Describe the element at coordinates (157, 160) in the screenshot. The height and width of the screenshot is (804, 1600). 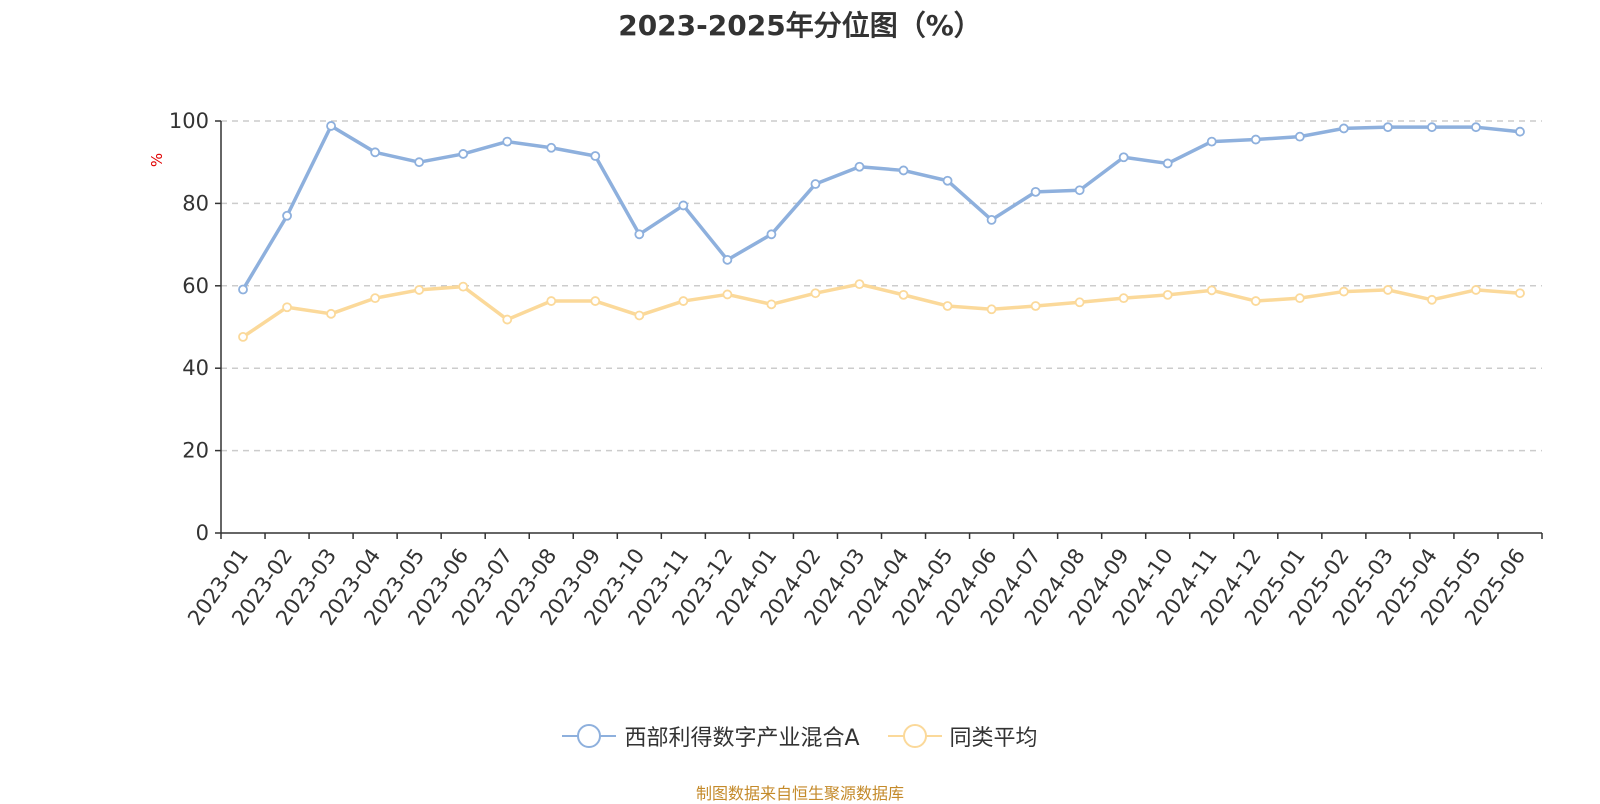
I see `y-axis-label: %` at that location.